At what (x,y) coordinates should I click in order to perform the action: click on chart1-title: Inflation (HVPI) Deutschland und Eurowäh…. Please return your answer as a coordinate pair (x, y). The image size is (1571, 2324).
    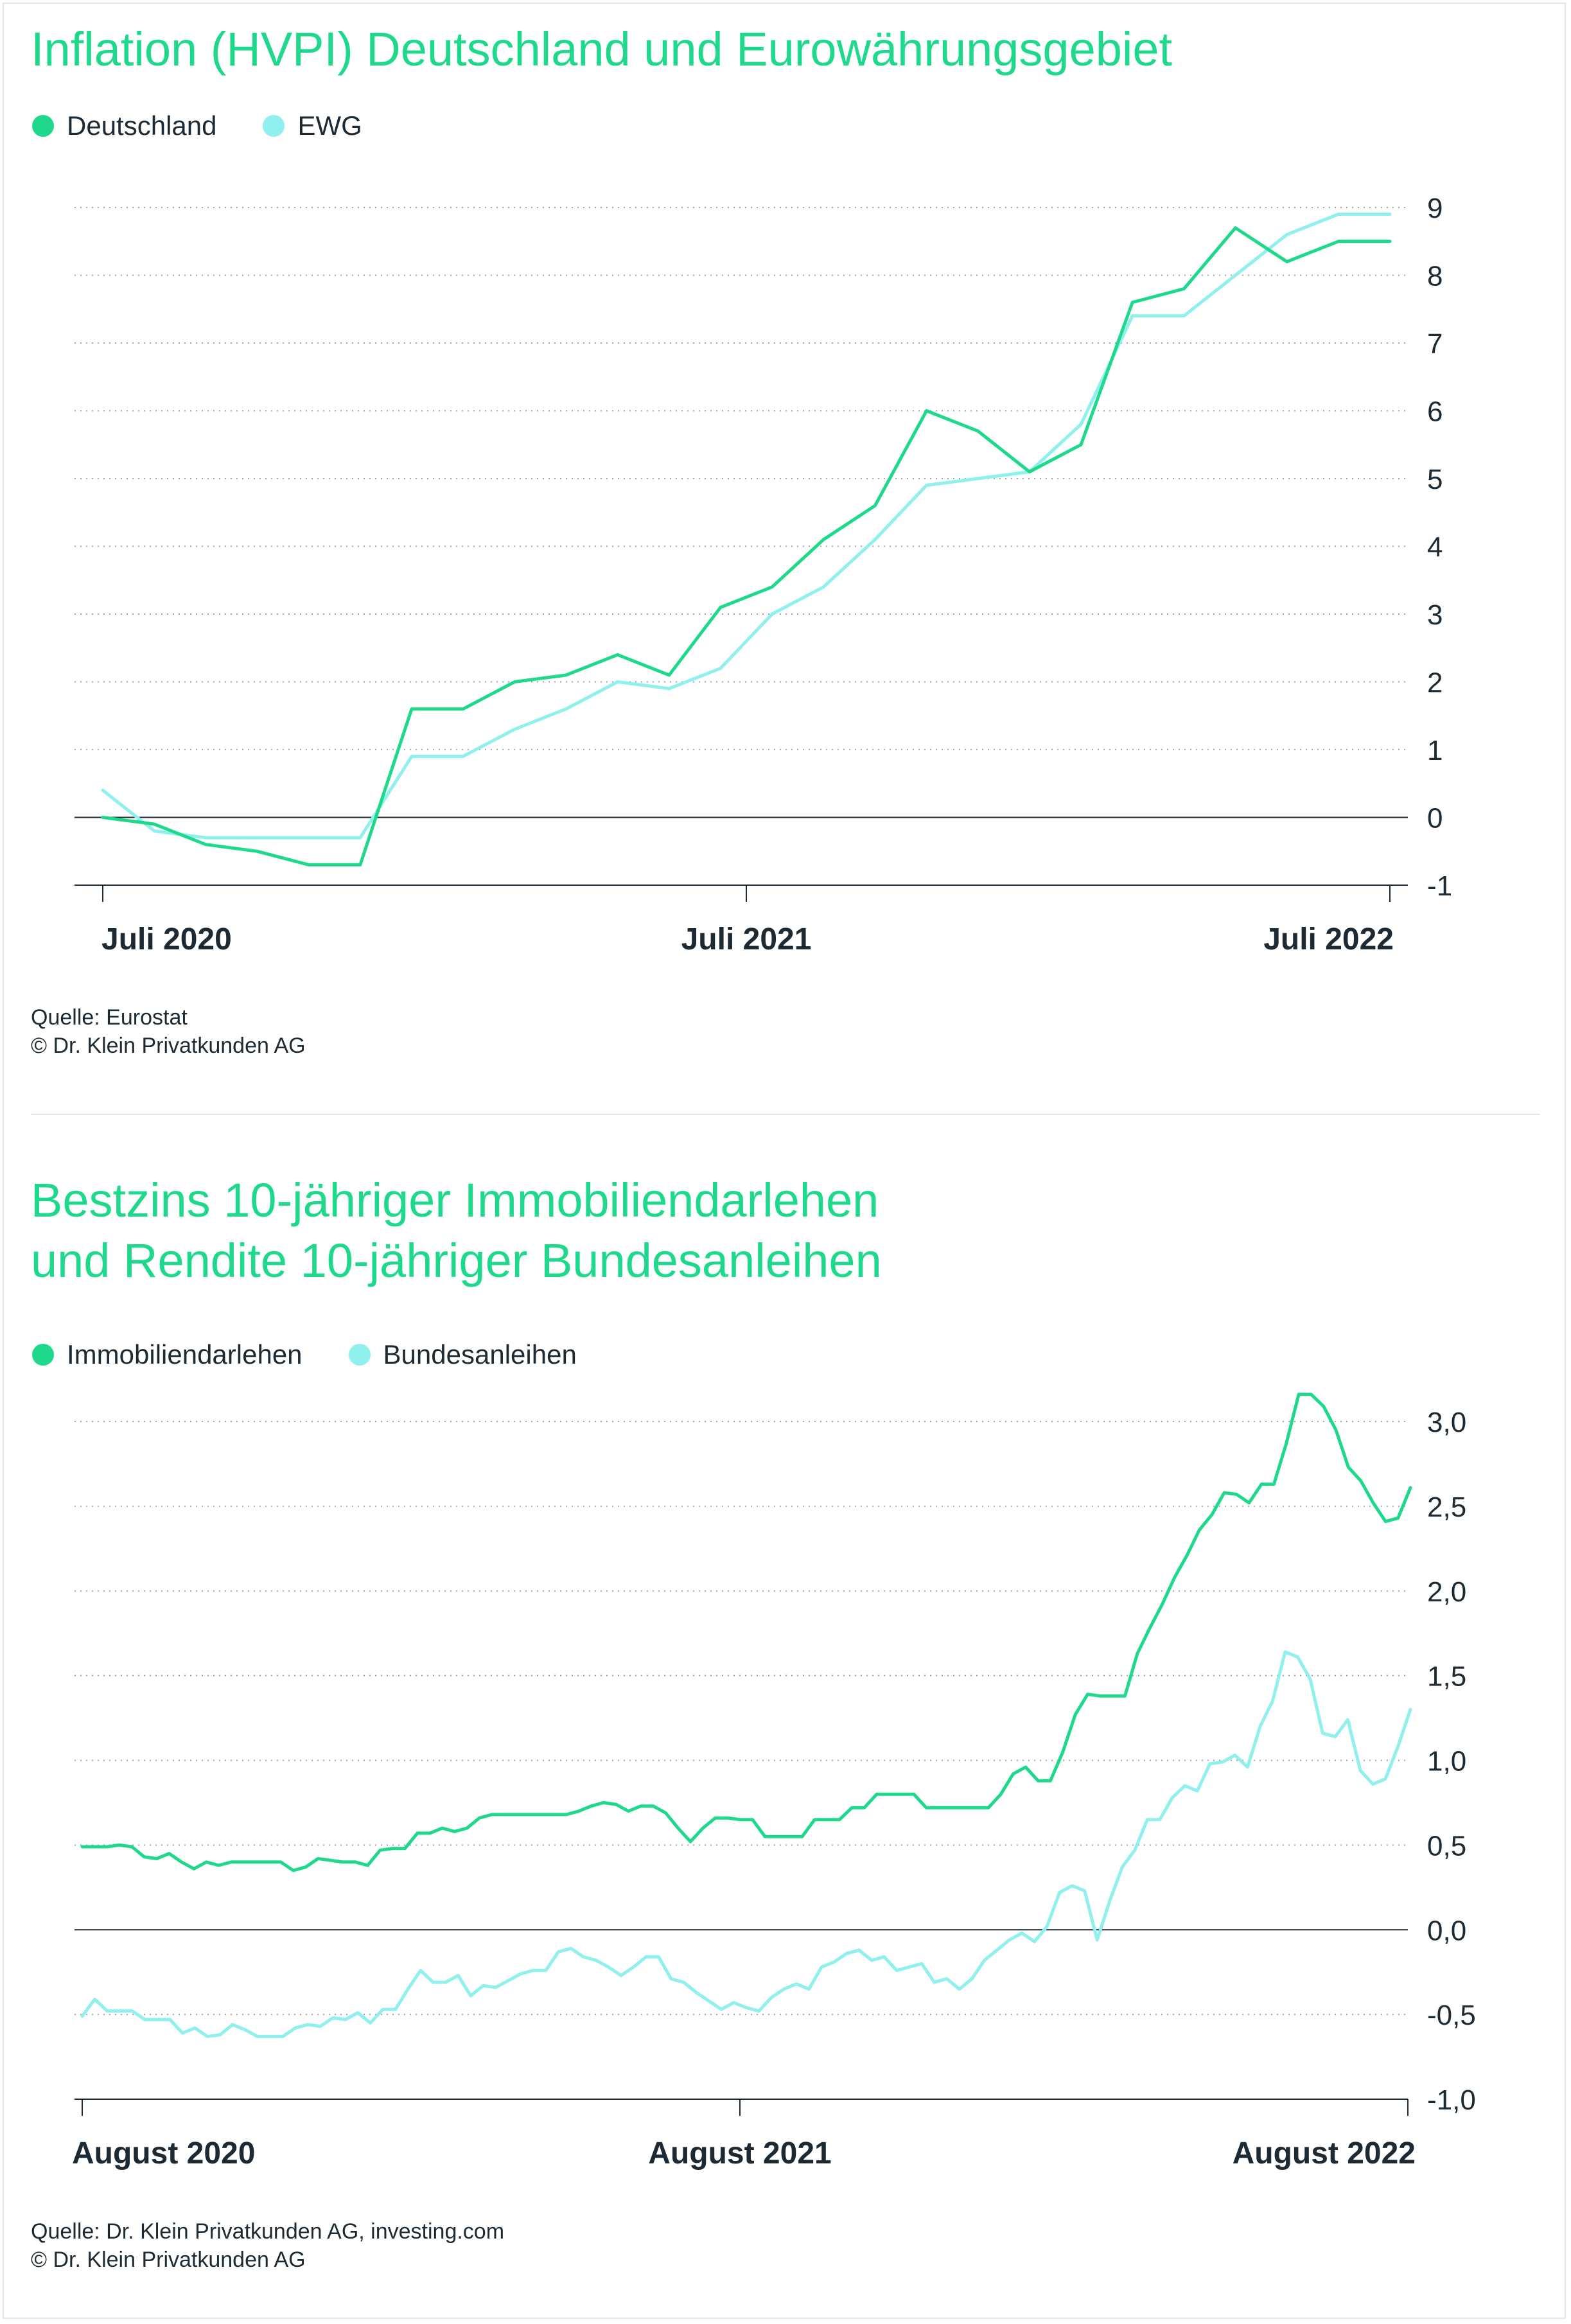
    Looking at the image, I should click on (602, 49).